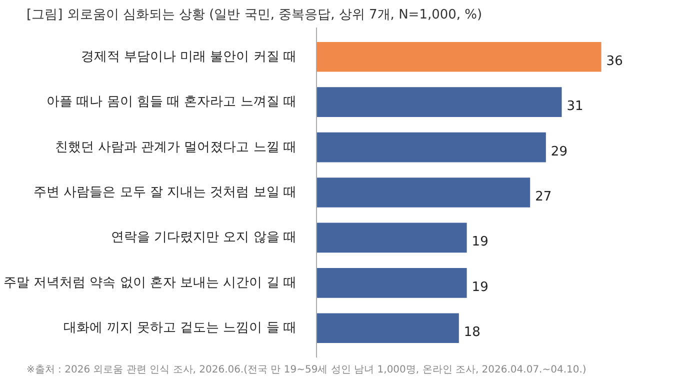 The image size is (692, 380). What do you see at coordinates (559, 152) in the screenshot?
I see `data-label: 29` at bounding box center [559, 152].